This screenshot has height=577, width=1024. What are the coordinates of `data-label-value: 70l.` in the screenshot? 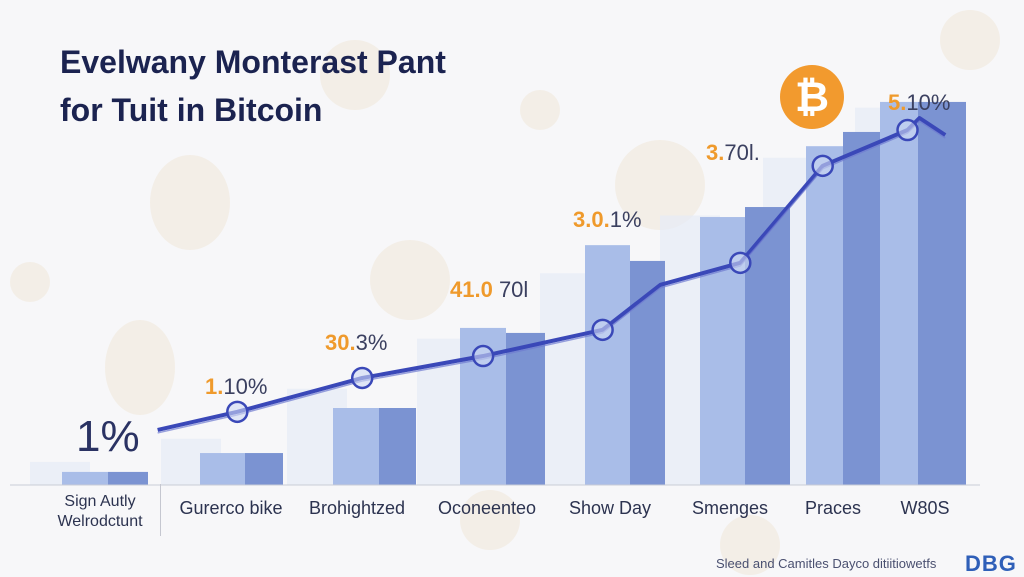 It's located at (742, 152).